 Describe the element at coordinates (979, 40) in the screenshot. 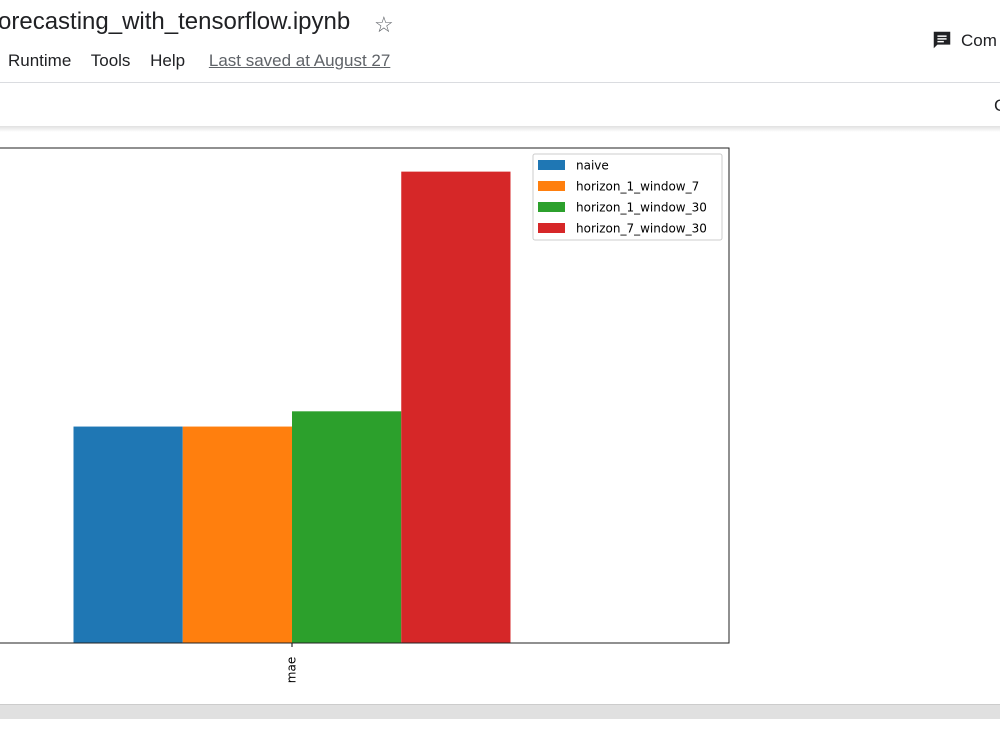

I see `comment-label: Com` at that location.